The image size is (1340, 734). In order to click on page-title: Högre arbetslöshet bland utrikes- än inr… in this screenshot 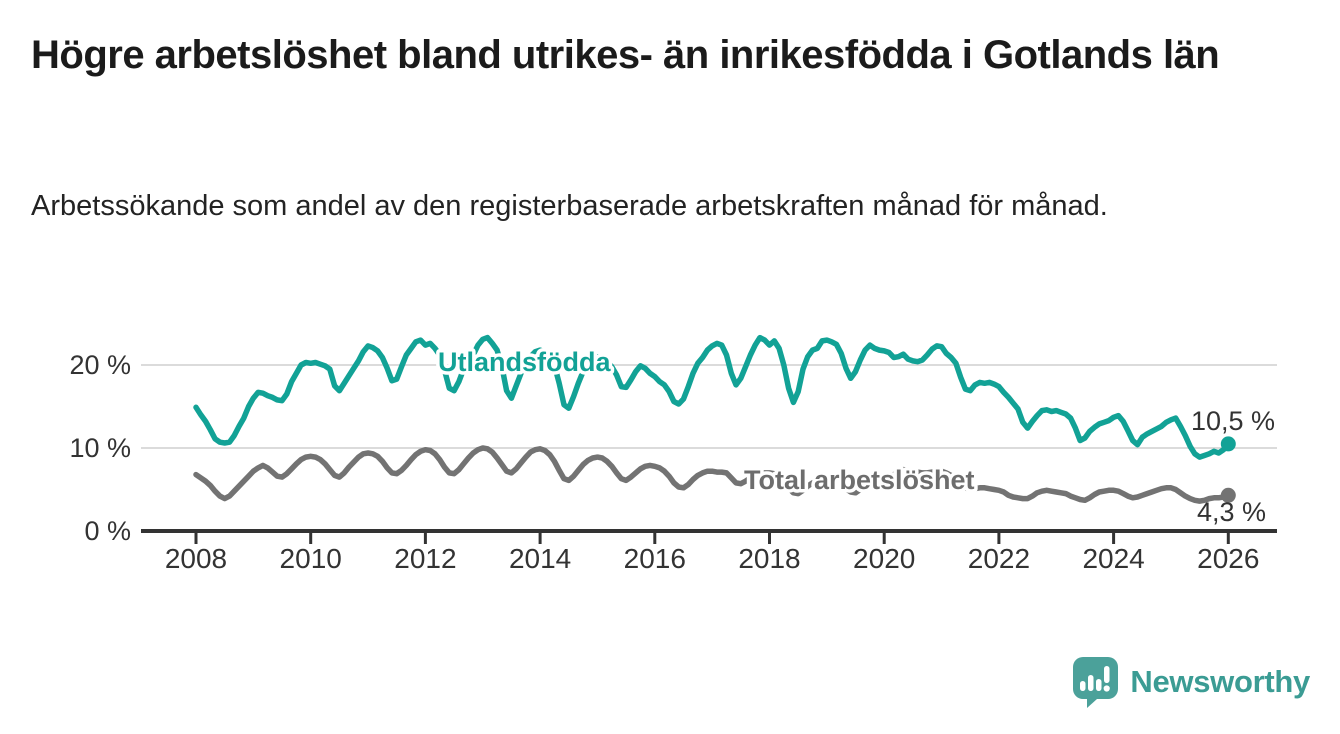, I will do `click(625, 55)`.